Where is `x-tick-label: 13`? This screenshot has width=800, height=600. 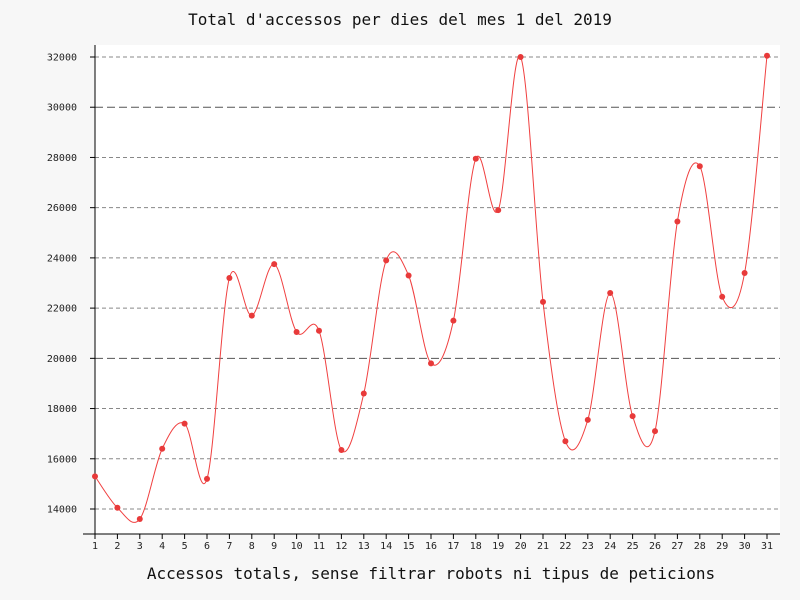 x-tick-label: 13 is located at coordinates (364, 546).